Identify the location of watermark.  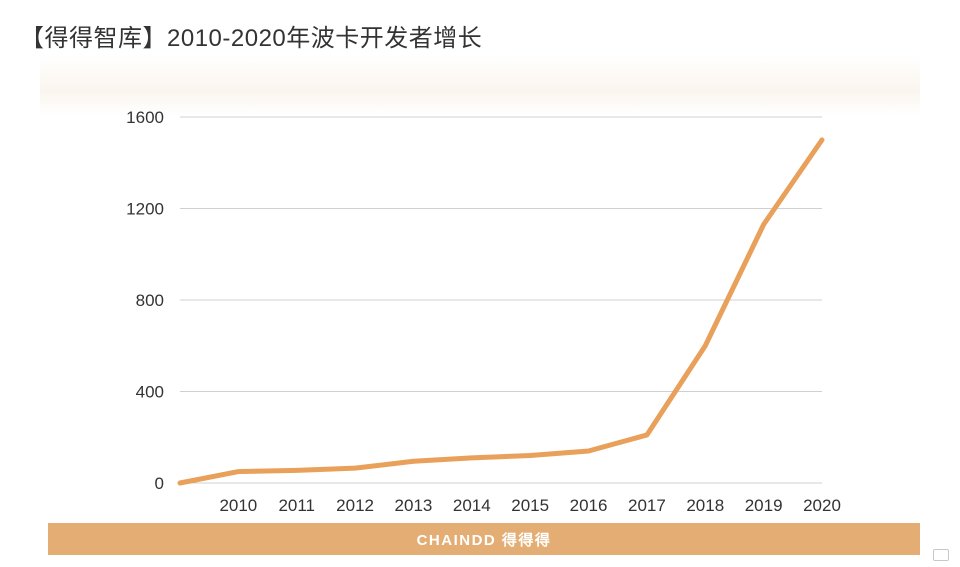
(942, 555).